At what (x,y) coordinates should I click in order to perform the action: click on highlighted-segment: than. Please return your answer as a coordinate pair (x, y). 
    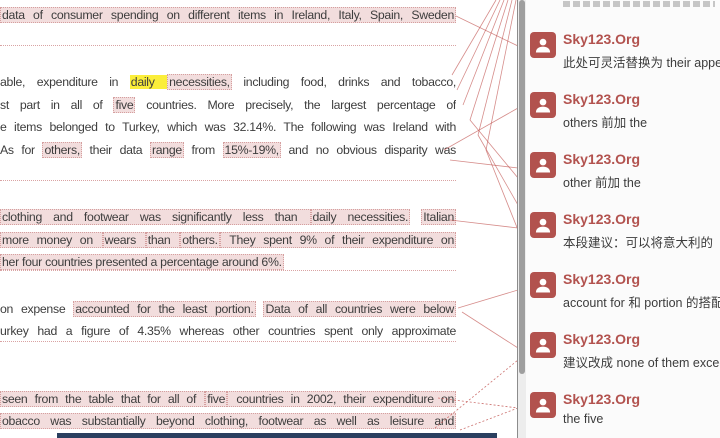
    Looking at the image, I should click on (163, 240).